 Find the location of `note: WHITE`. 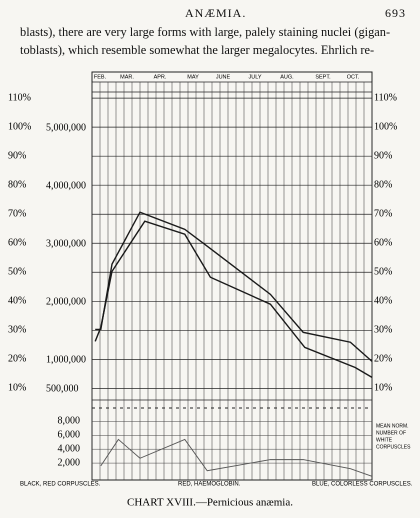

note: WHITE is located at coordinates (384, 440).